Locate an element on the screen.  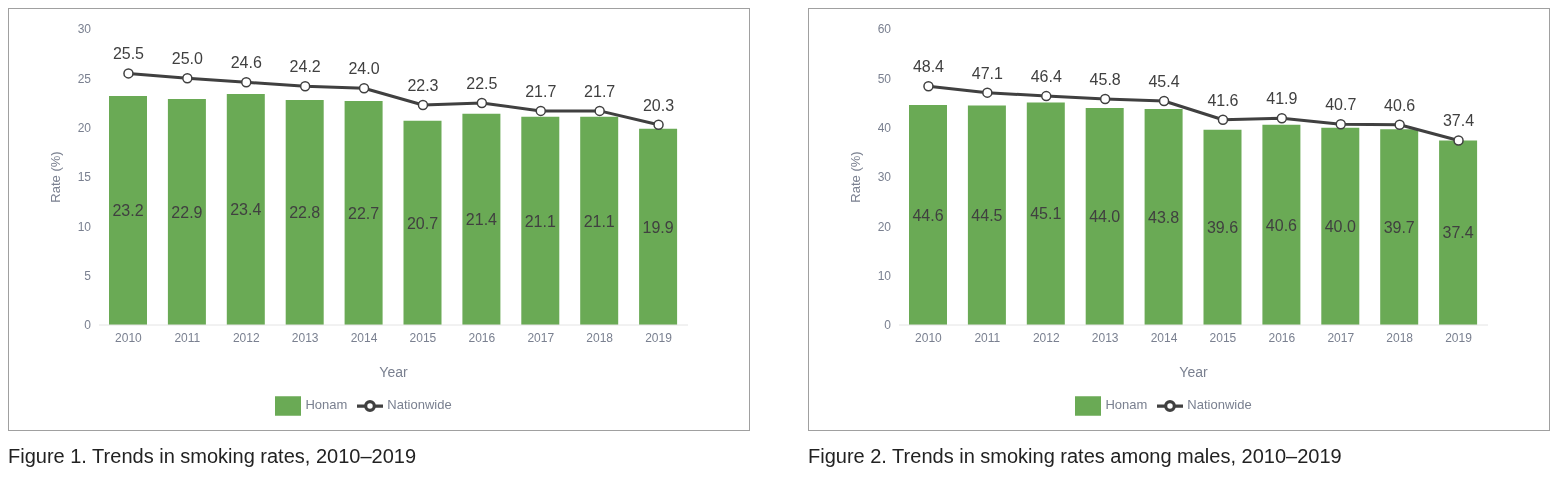
x-axis-title: Year is located at coordinates (1193, 372).